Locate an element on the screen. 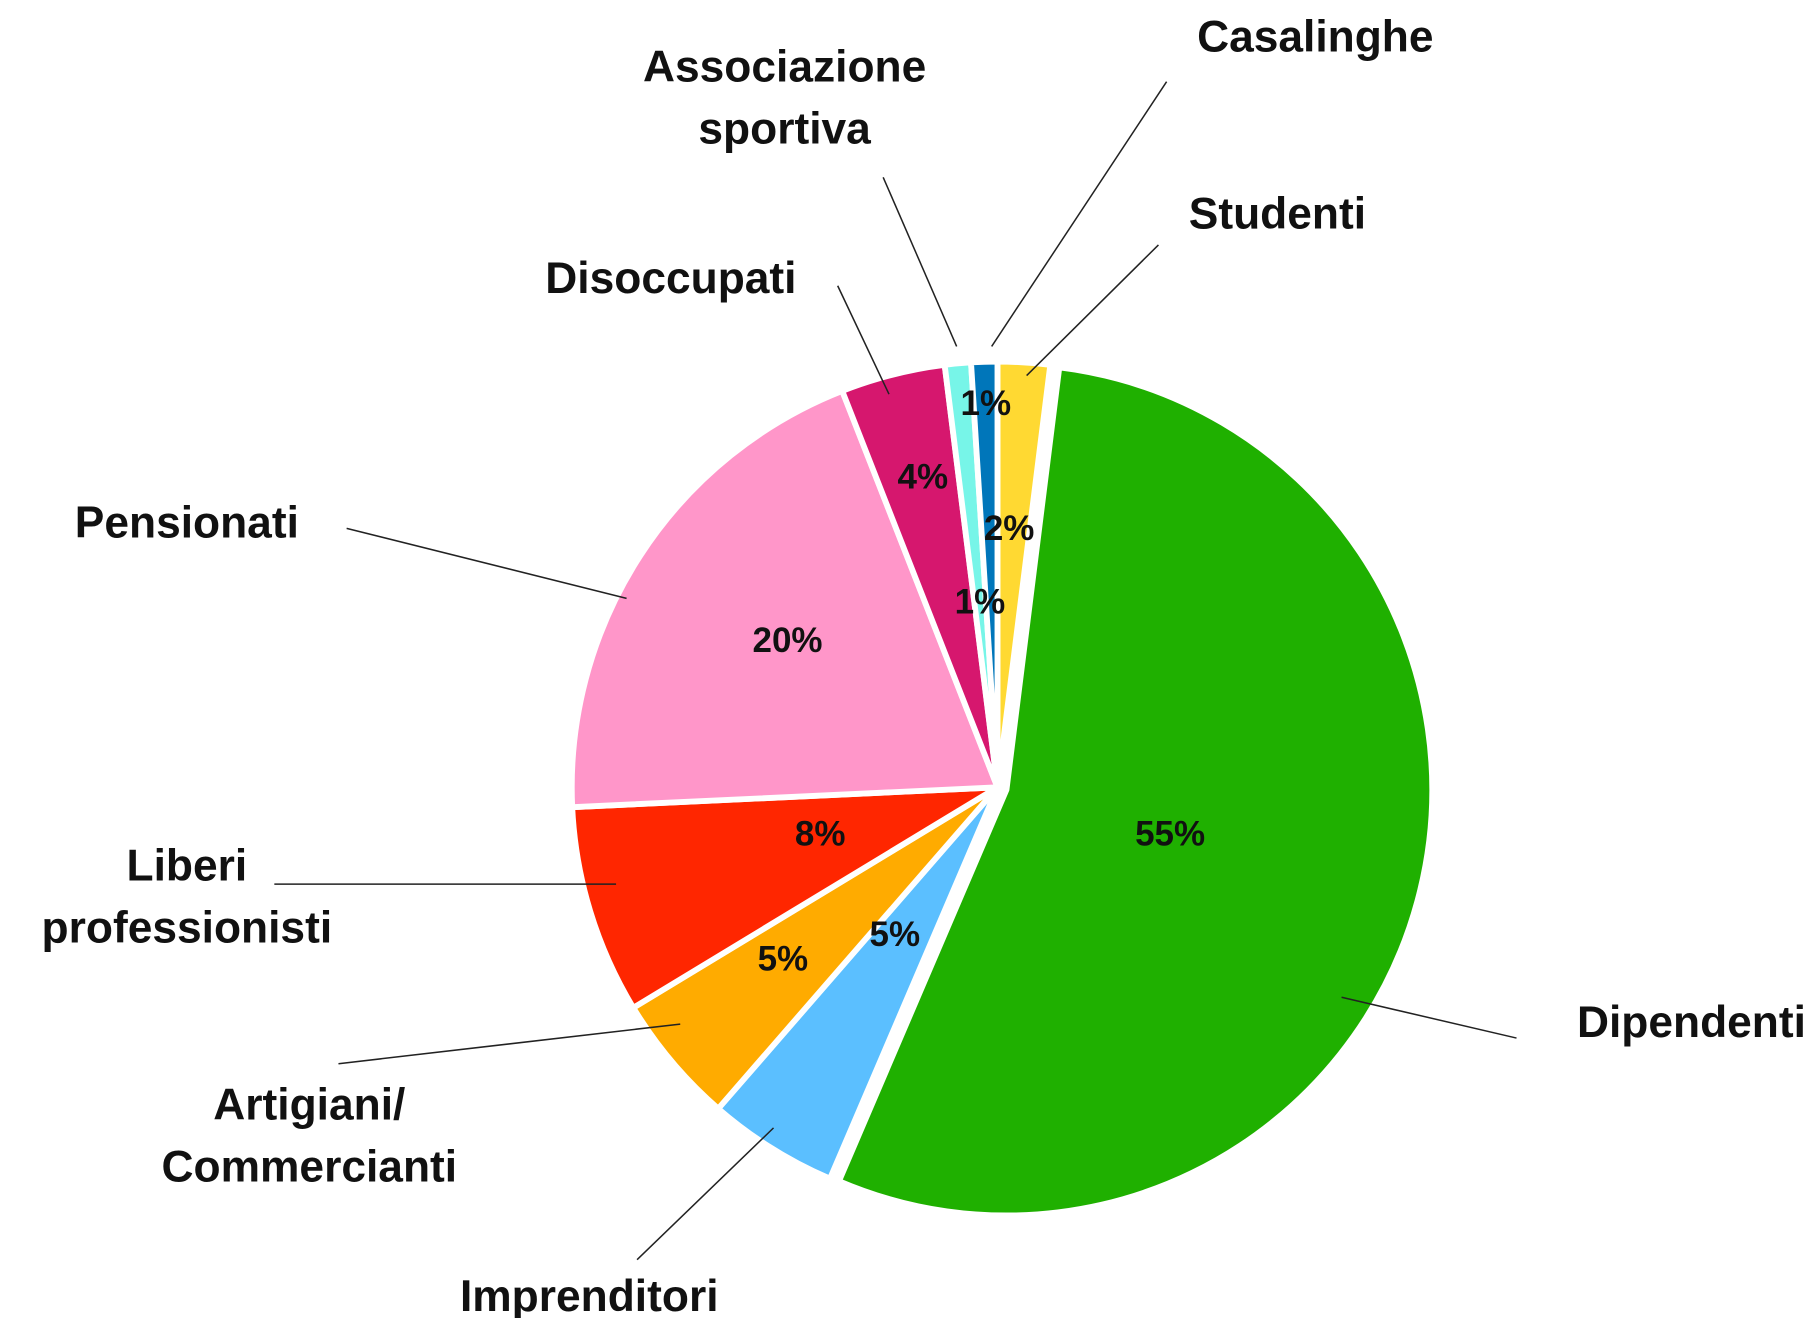  category-label-box: Imprenditori is located at coordinates (589, 1295).